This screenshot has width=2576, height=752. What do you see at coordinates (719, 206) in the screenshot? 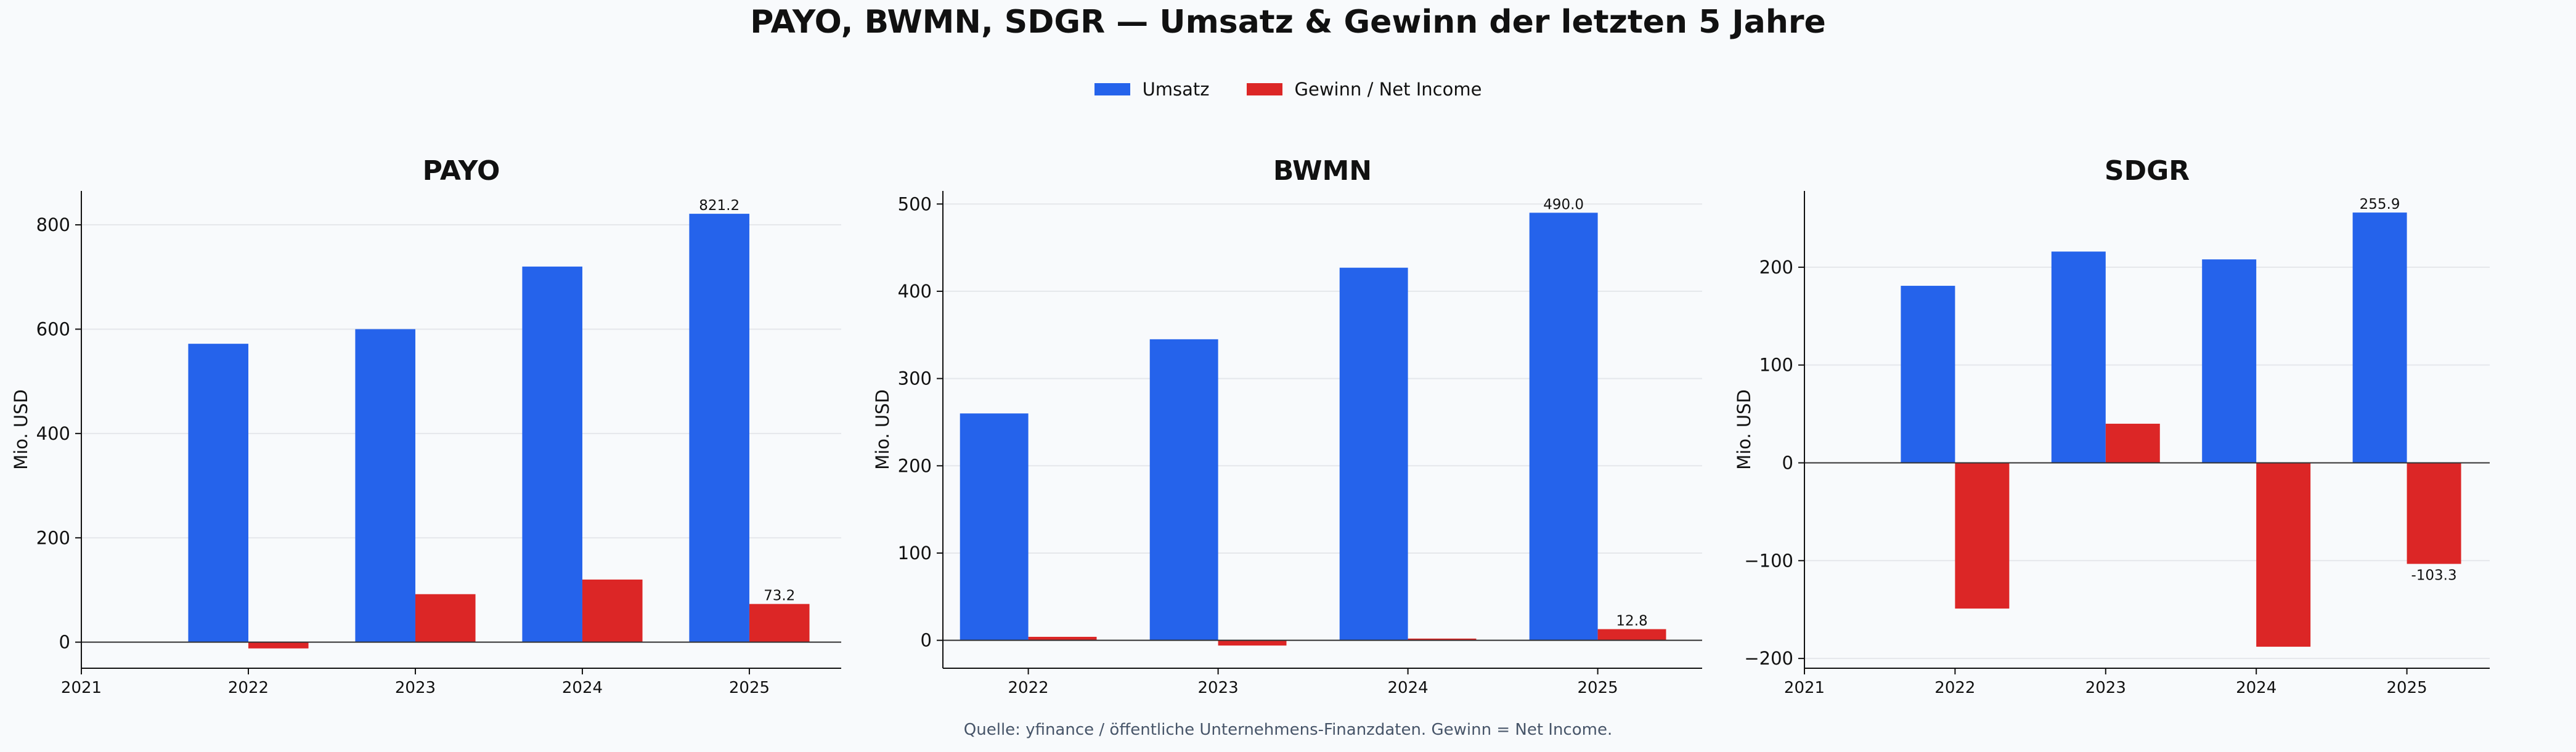
I see `data-label: 821.2` at bounding box center [719, 206].